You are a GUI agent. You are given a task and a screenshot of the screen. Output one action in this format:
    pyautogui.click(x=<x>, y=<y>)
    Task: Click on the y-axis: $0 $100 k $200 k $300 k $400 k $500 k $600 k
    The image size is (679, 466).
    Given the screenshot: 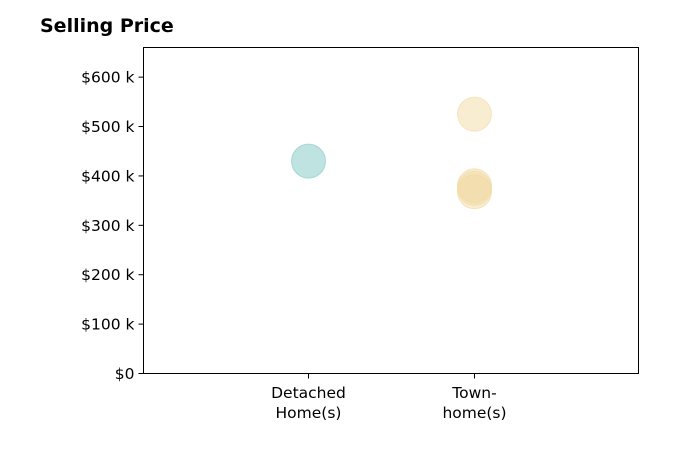 What is the action you would take?
    pyautogui.click(x=112, y=226)
    